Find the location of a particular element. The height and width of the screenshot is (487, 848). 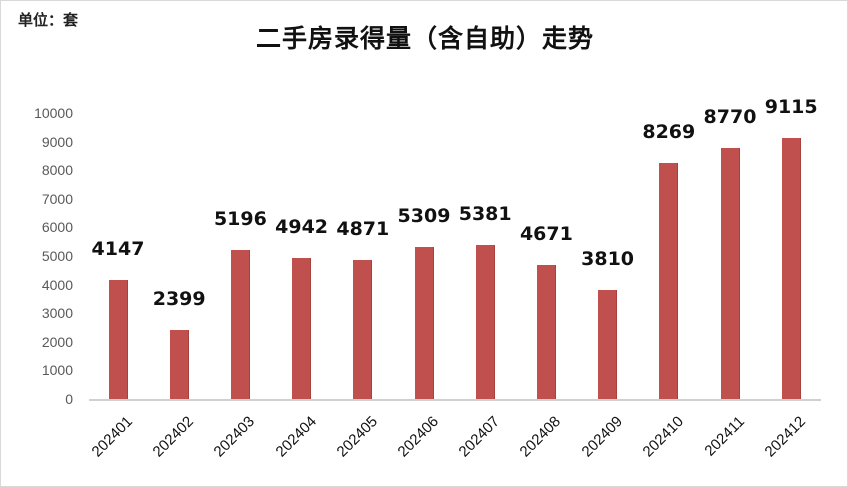

y-tick-label: 4000 is located at coordinates (57, 284).